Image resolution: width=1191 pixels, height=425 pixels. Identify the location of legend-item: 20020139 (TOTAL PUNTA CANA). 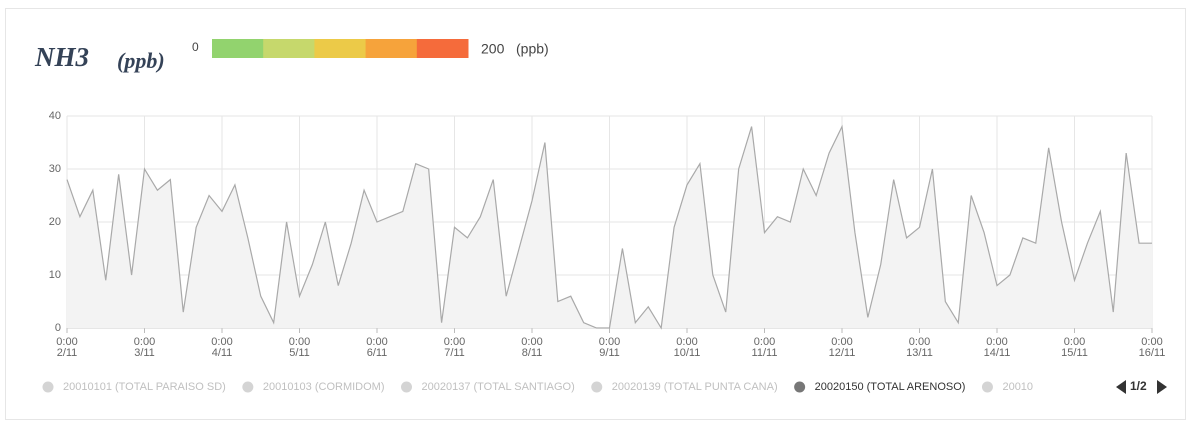
(684, 387).